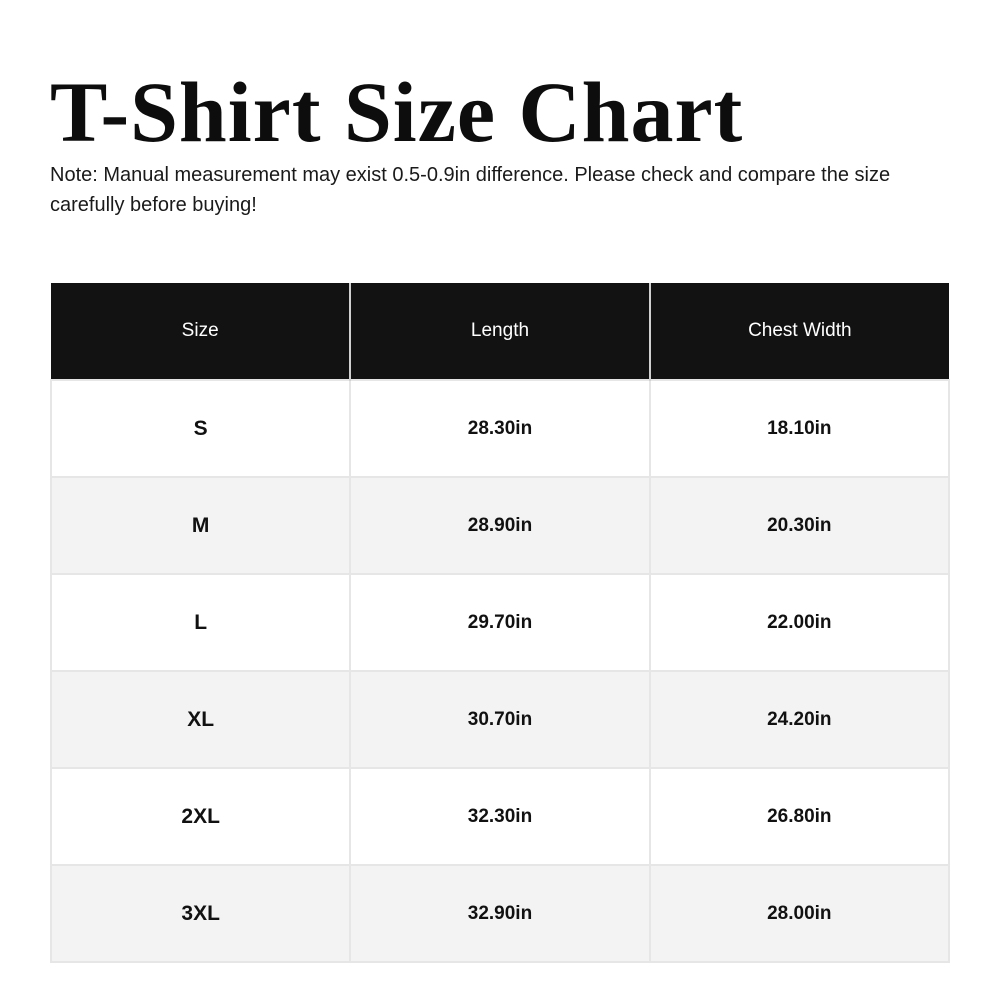 Image resolution: width=1000 pixels, height=1000 pixels. Describe the element at coordinates (200, 913) in the screenshot. I see `size-cell: 3XL` at that location.